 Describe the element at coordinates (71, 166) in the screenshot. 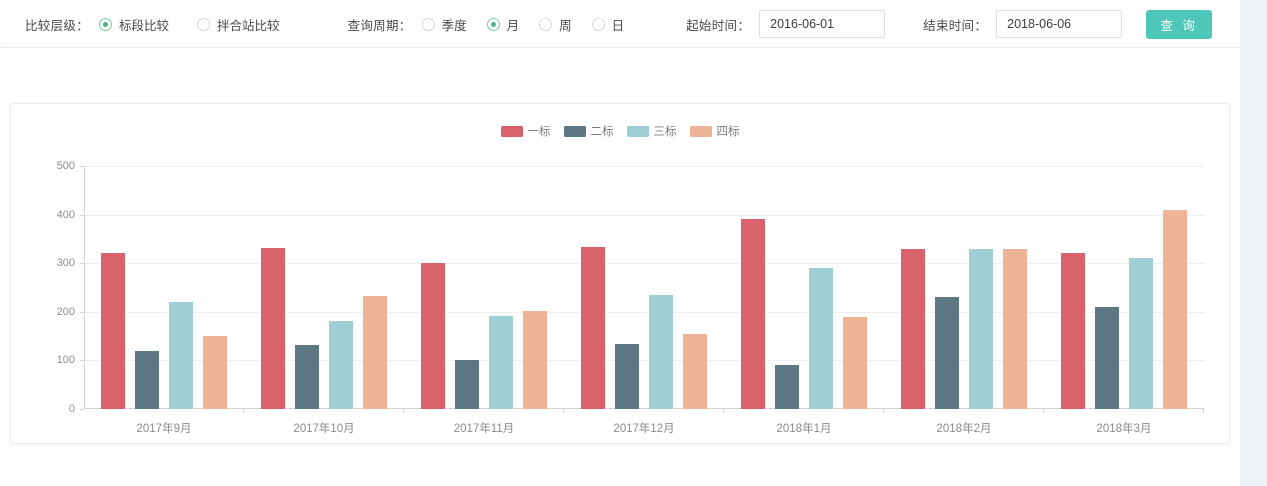

I see `y-axis-tick-label: 500` at that location.